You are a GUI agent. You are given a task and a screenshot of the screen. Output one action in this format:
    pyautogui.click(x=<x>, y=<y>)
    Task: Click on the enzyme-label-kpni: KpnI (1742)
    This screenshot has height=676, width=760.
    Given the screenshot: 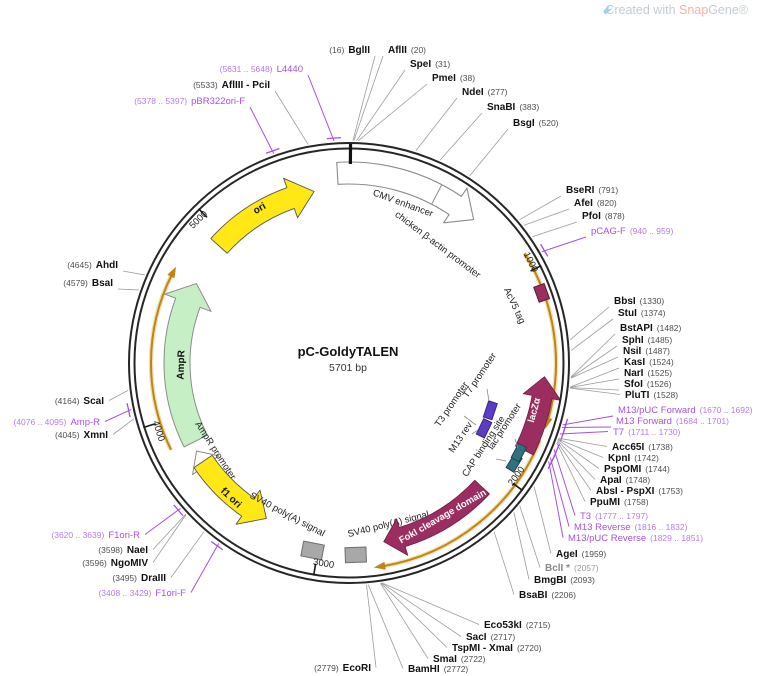 What is the action you would take?
    pyautogui.click(x=633, y=458)
    